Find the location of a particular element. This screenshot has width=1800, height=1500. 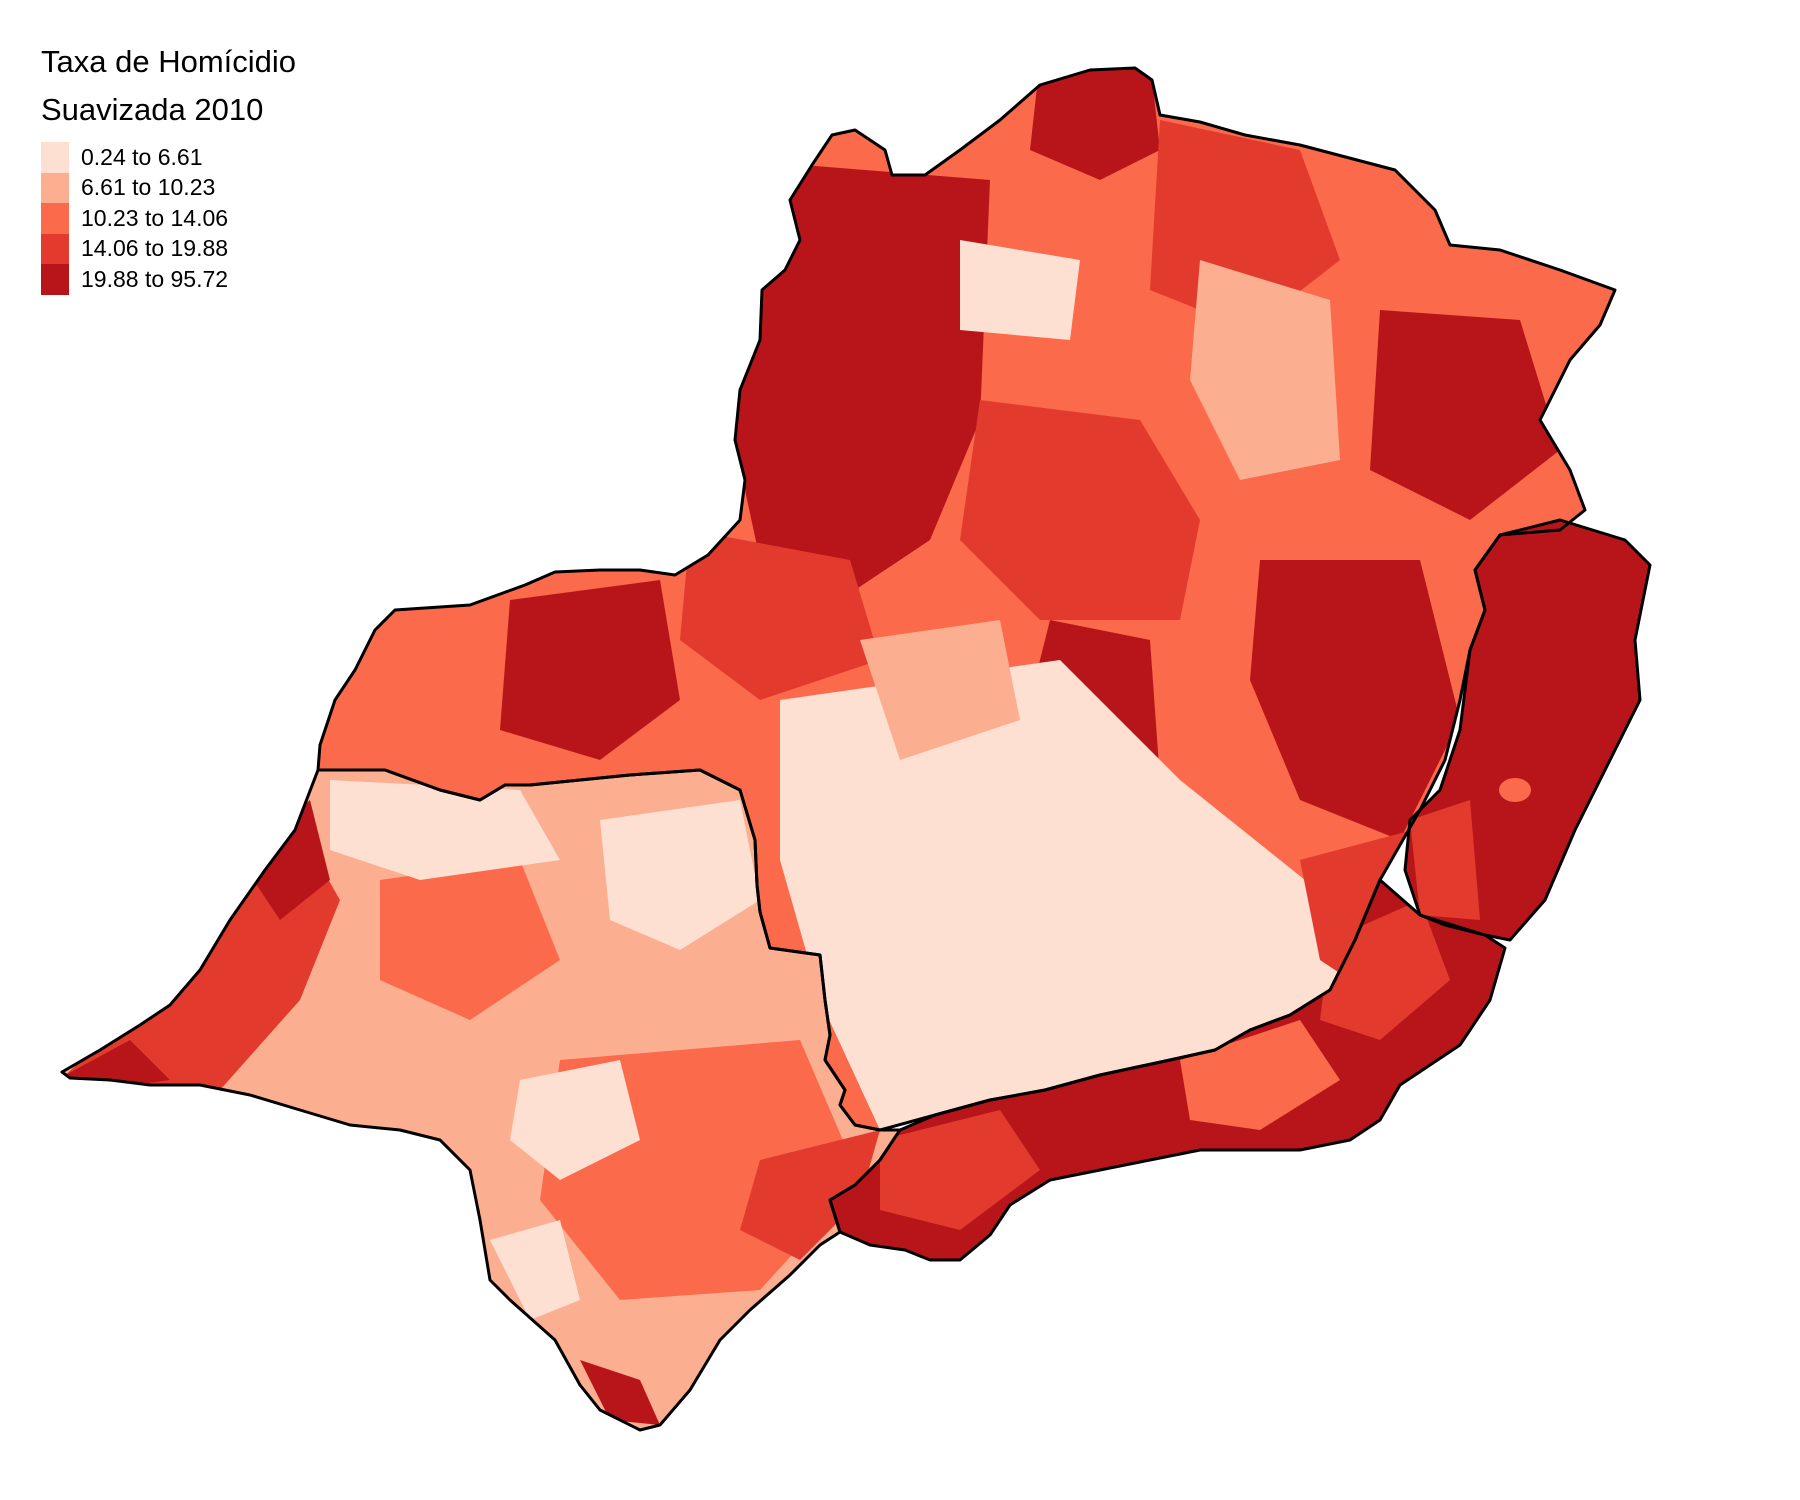

es-spot is located at coordinates (1515, 790).